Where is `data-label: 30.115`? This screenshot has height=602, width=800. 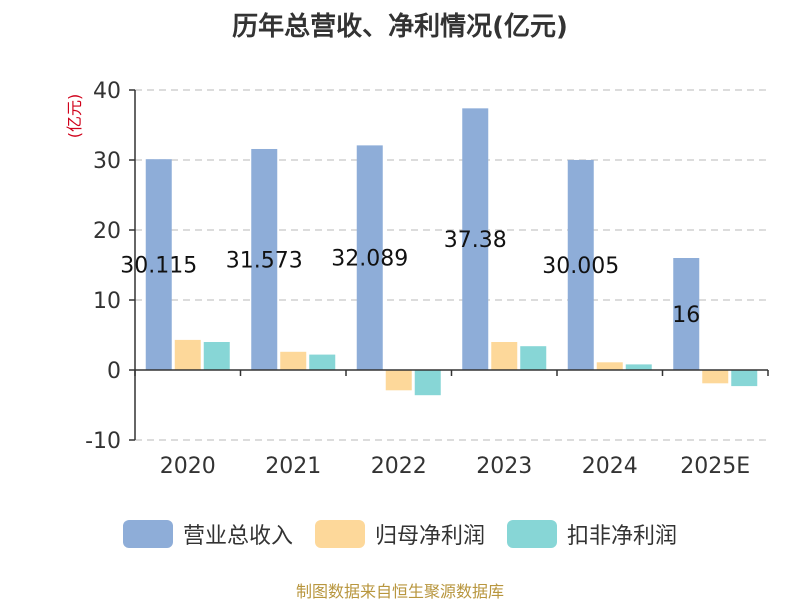
data-label: 30.115 is located at coordinates (158, 266).